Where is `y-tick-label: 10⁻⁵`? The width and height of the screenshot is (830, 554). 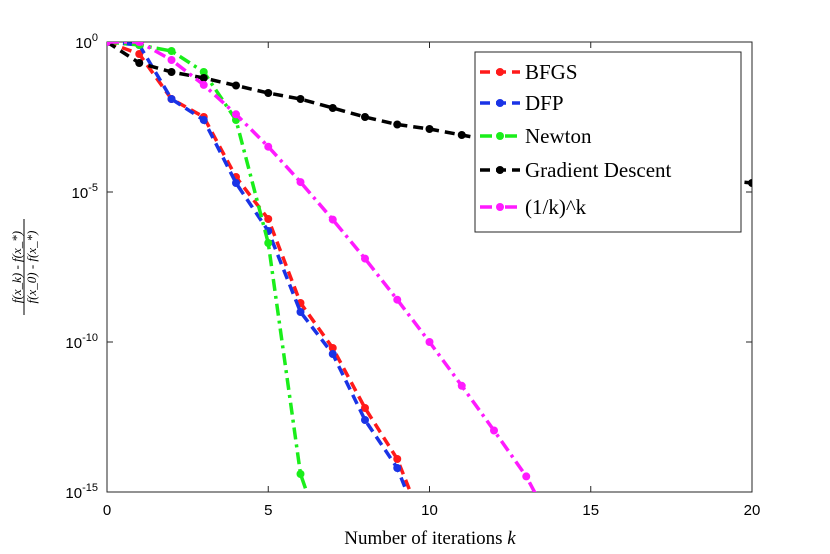 y-tick-label: 10⁻⁵ is located at coordinates (85, 192).